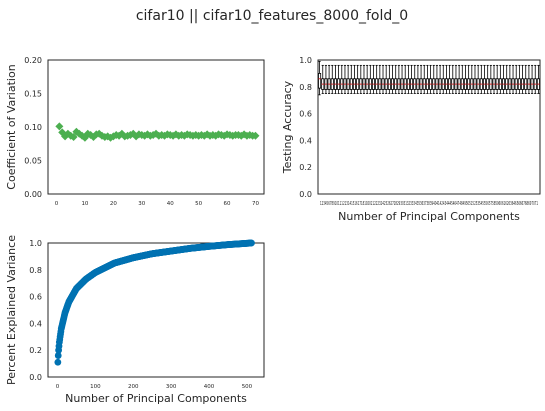 The image size is (545, 411). What do you see at coordinates (35, 323) in the screenshot?
I see `pev-ytick-label: 0.4` at bounding box center [35, 323].